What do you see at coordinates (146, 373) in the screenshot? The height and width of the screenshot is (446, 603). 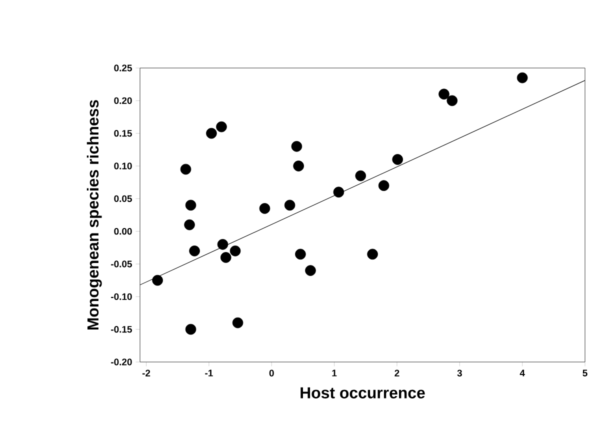 I see `x-tick-label: -2` at bounding box center [146, 373].